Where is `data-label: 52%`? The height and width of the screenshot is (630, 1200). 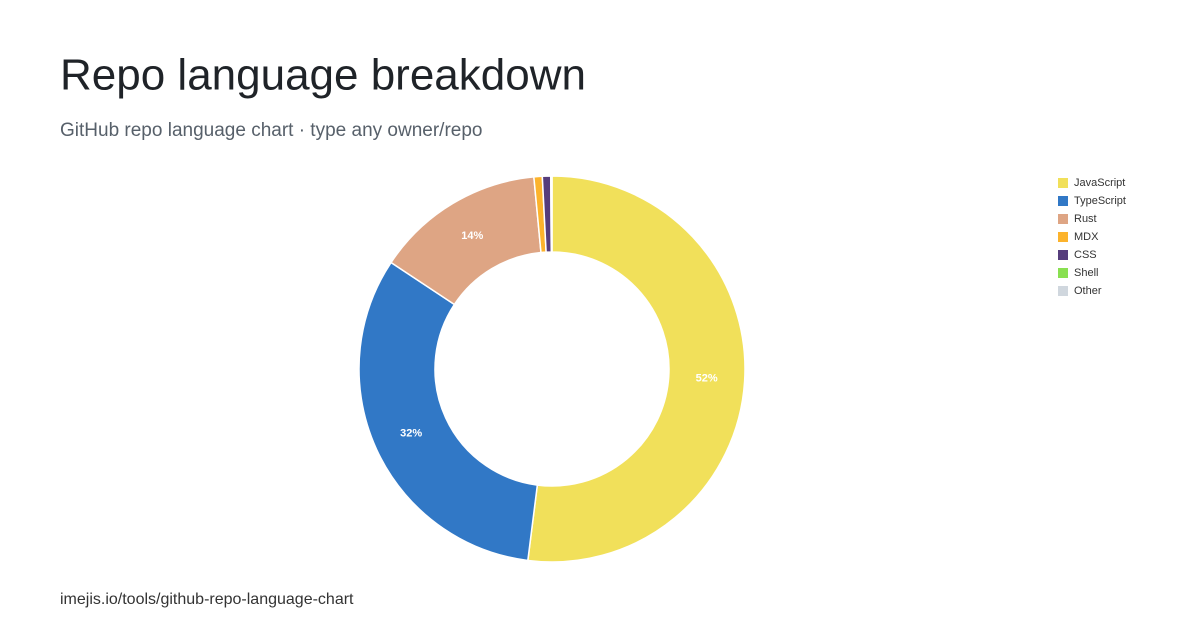 data-label: 52% is located at coordinates (707, 379).